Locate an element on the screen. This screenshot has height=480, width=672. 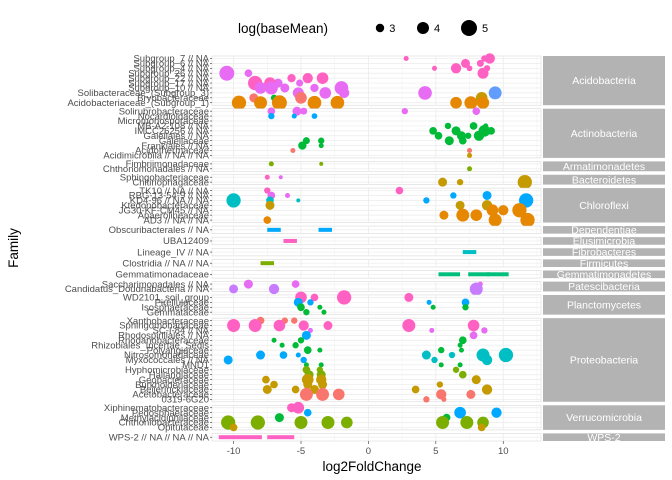
y-tick-label: WD2101_soil_group is located at coordinates (166, 298).